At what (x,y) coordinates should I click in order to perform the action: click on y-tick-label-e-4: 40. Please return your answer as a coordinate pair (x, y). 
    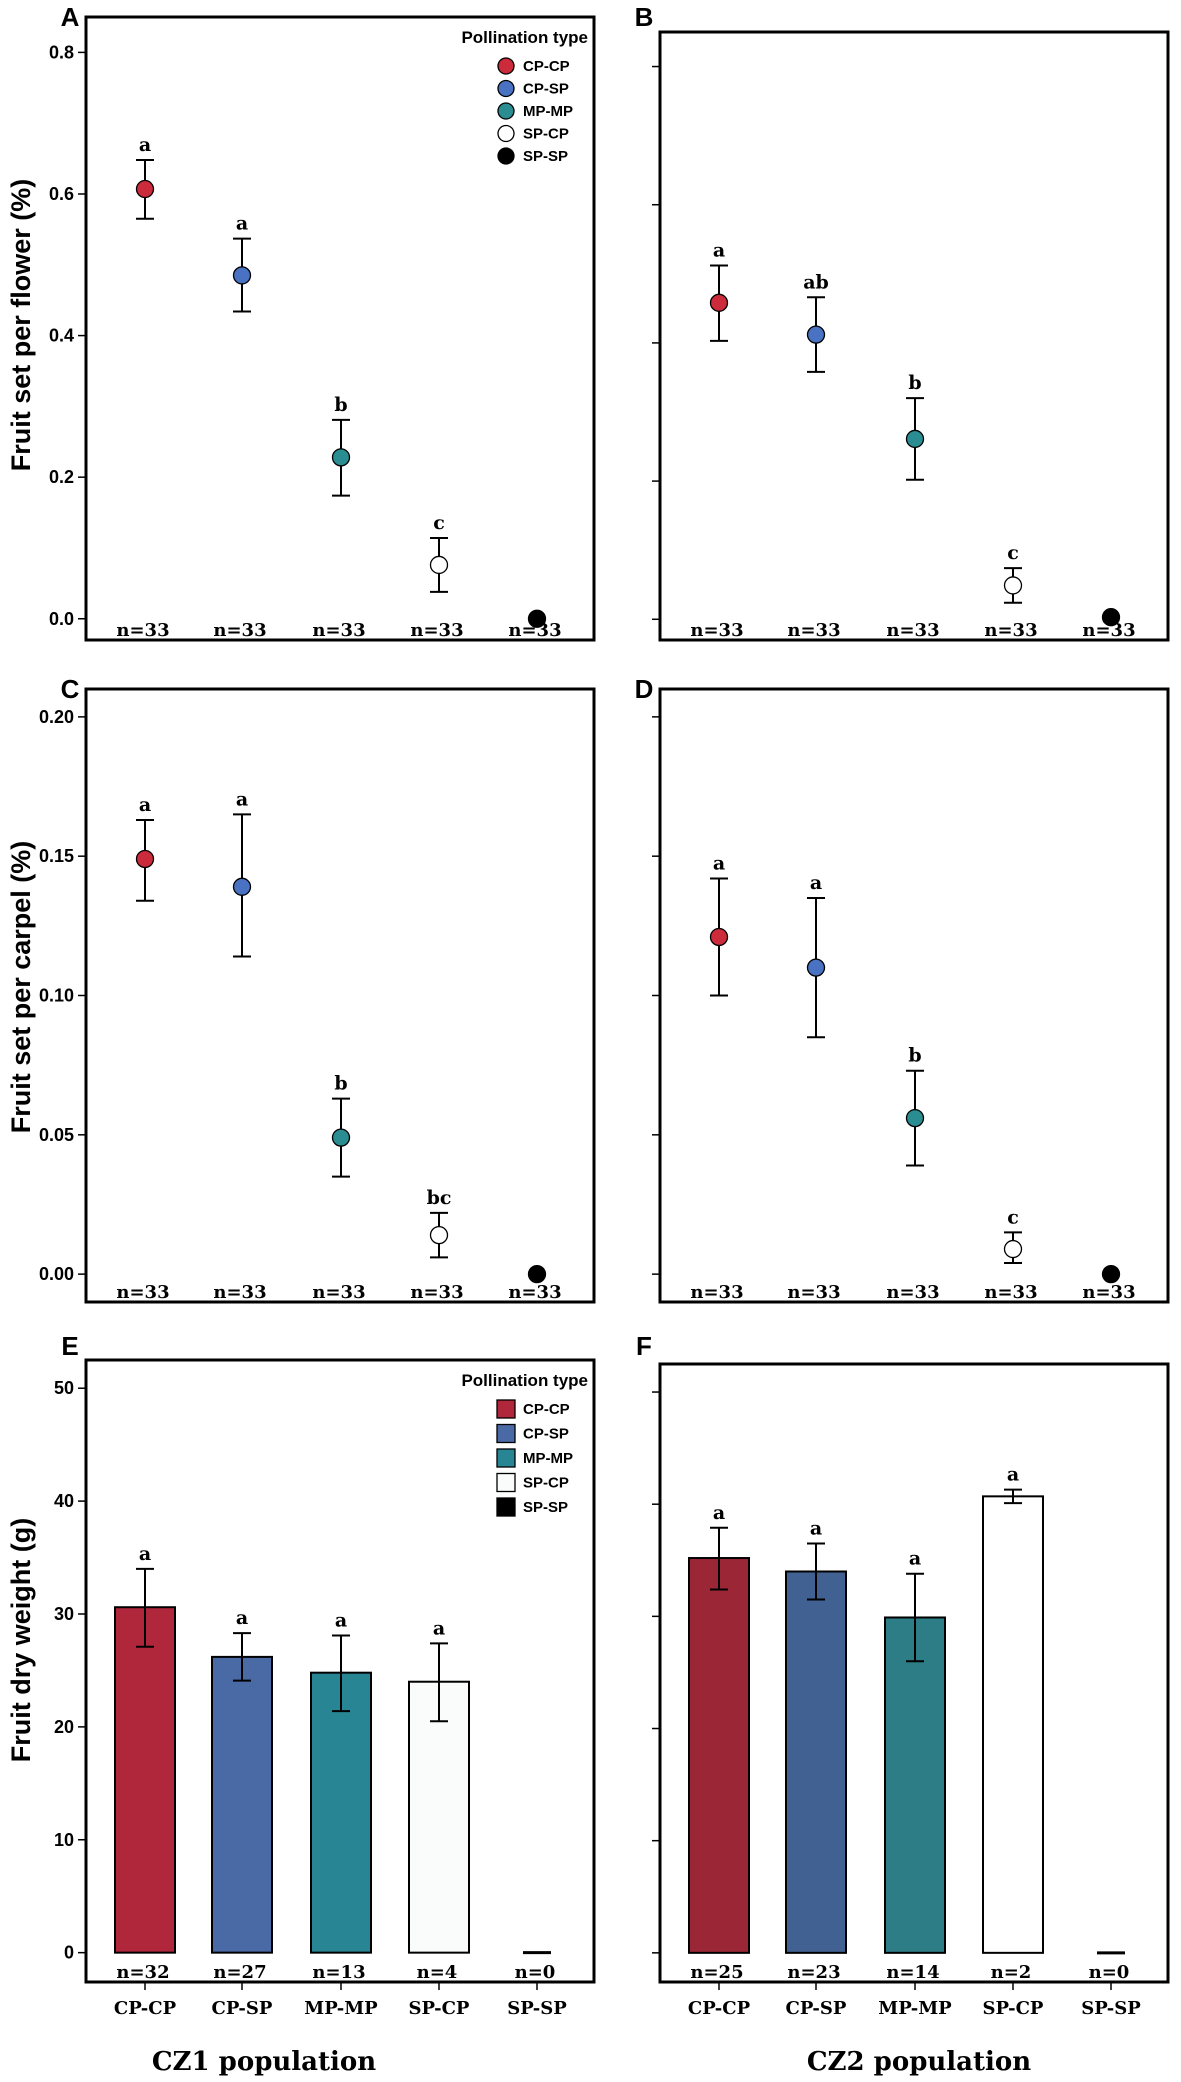
    Looking at the image, I should click on (64, 1501).